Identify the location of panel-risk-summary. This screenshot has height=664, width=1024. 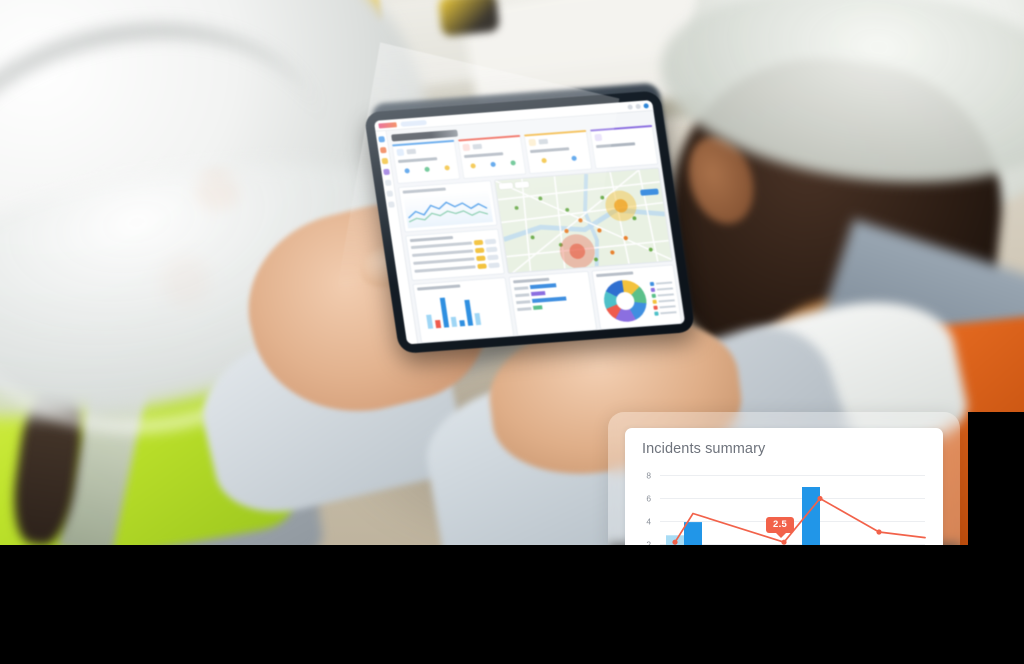
(637, 297).